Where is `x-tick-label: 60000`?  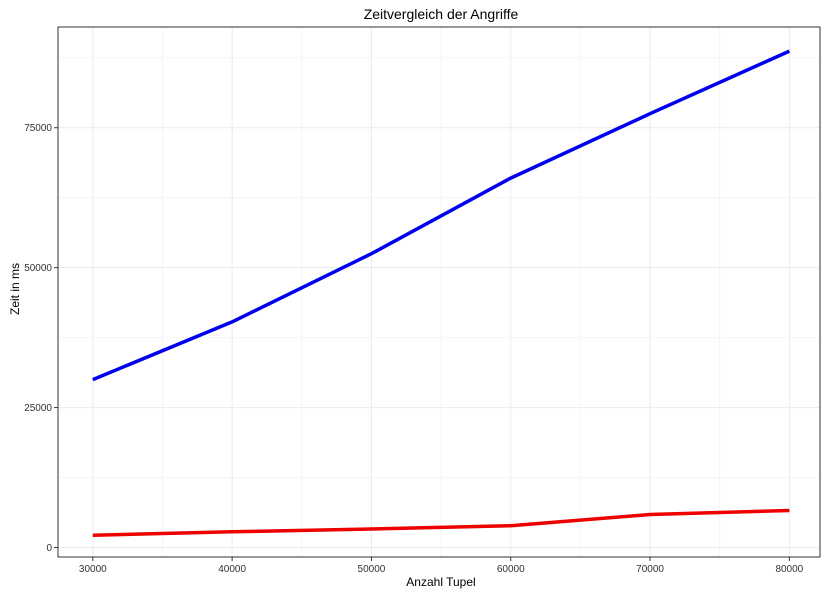
x-tick-label: 60000 is located at coordinates (511, 569).